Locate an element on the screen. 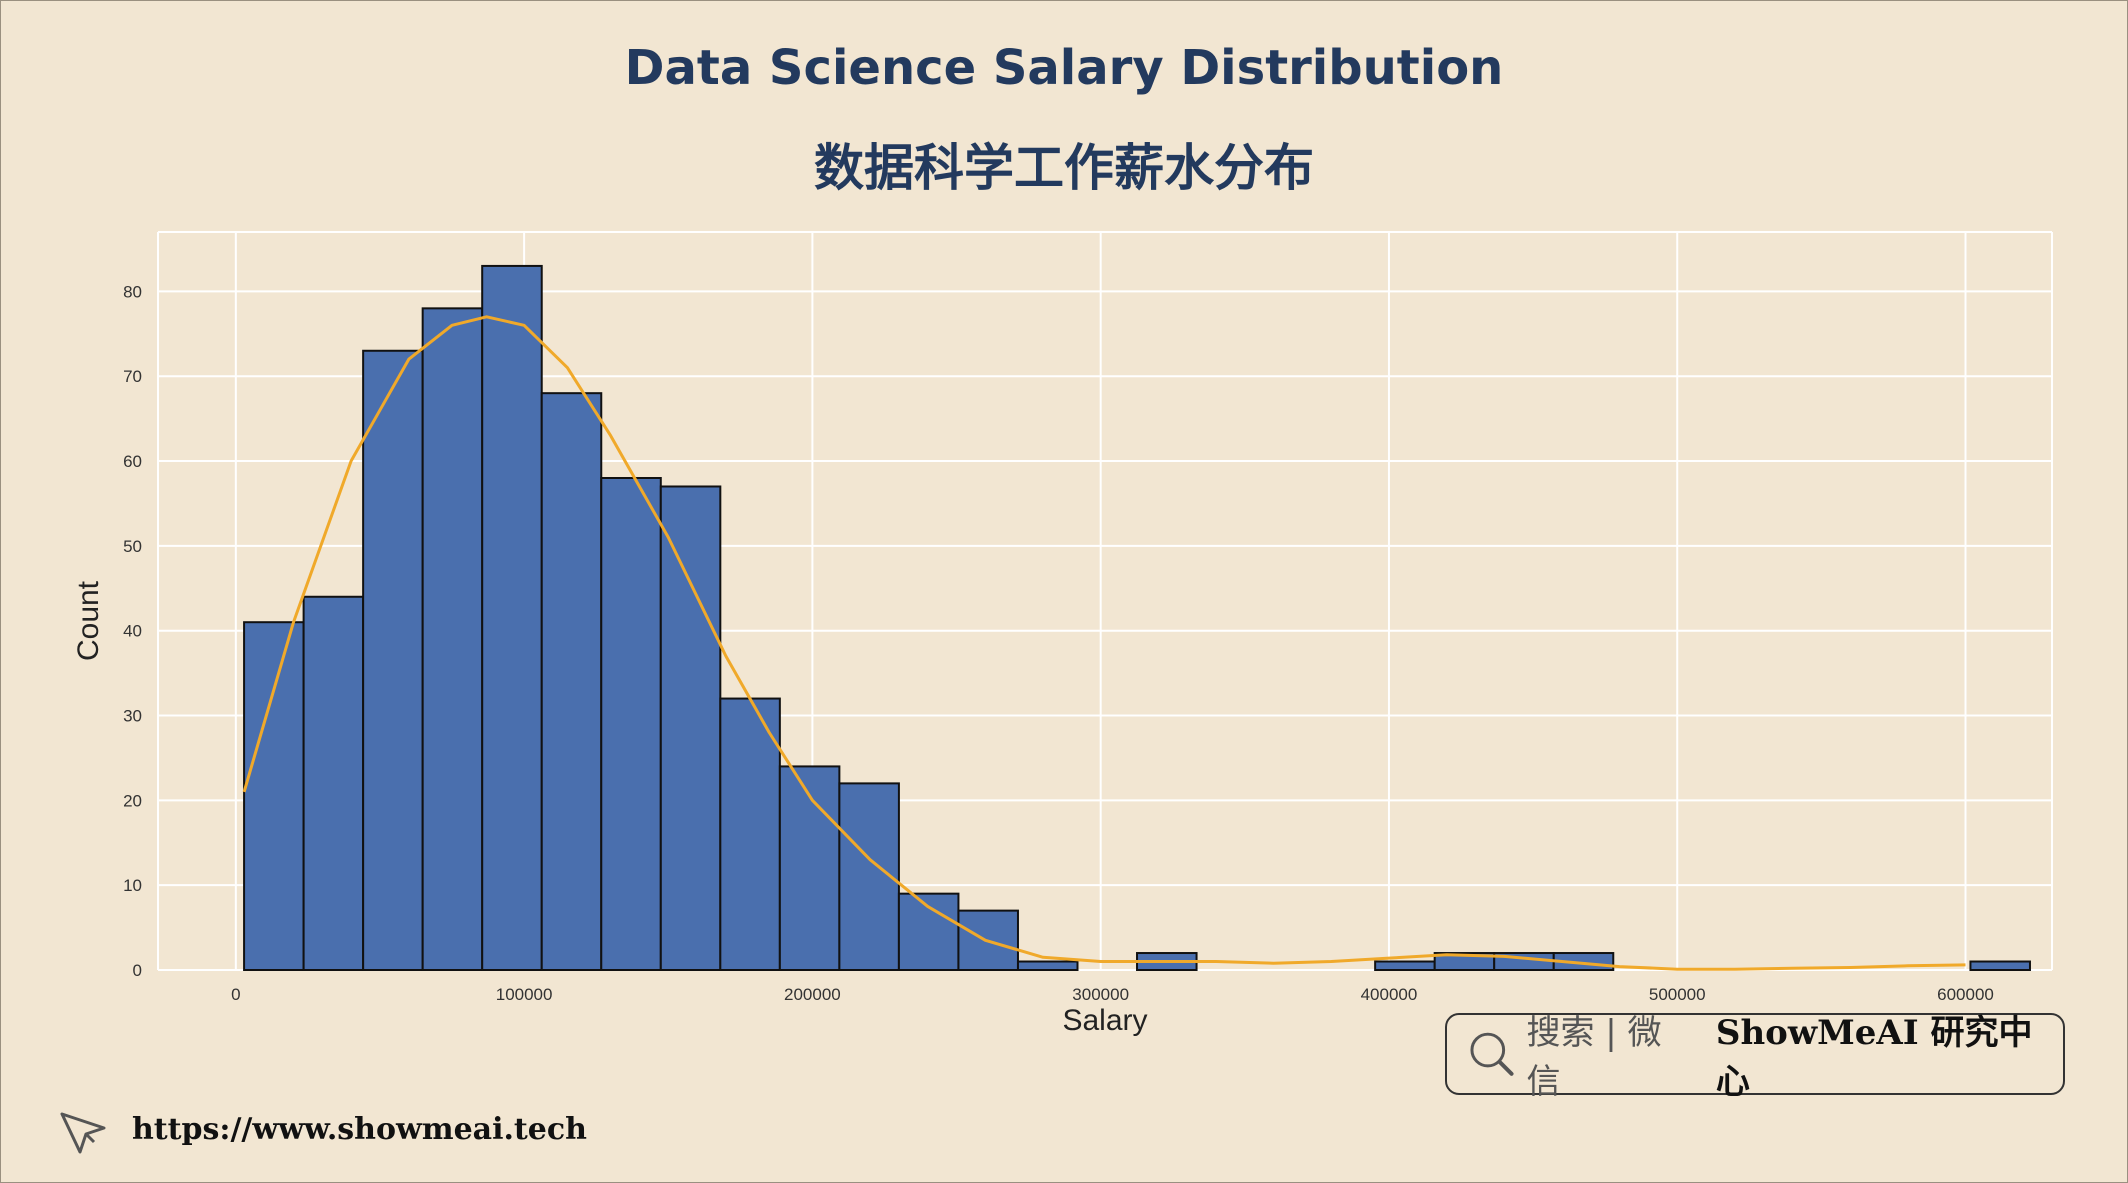  y-tick-label: 70 is located at coordinates (132, 376).